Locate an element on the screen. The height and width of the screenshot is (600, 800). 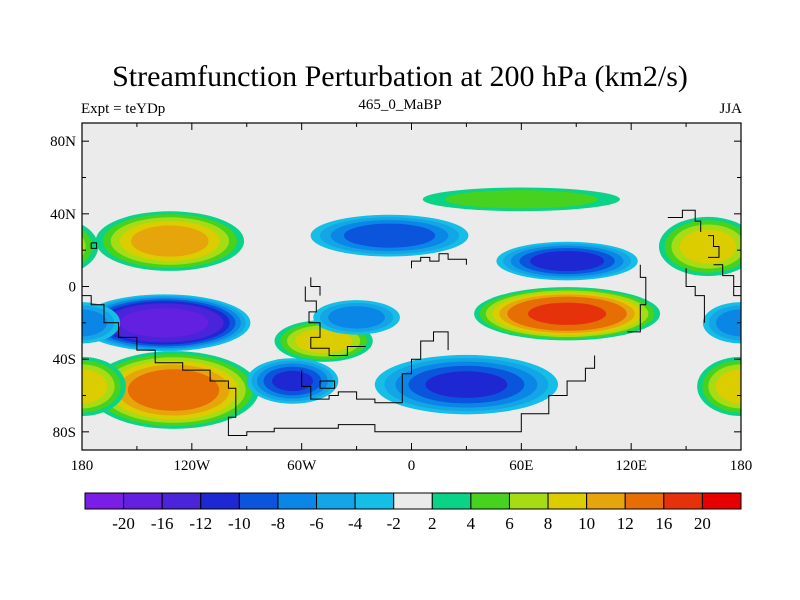
x-tick-label: 60W is located at coordinates (302, 466).